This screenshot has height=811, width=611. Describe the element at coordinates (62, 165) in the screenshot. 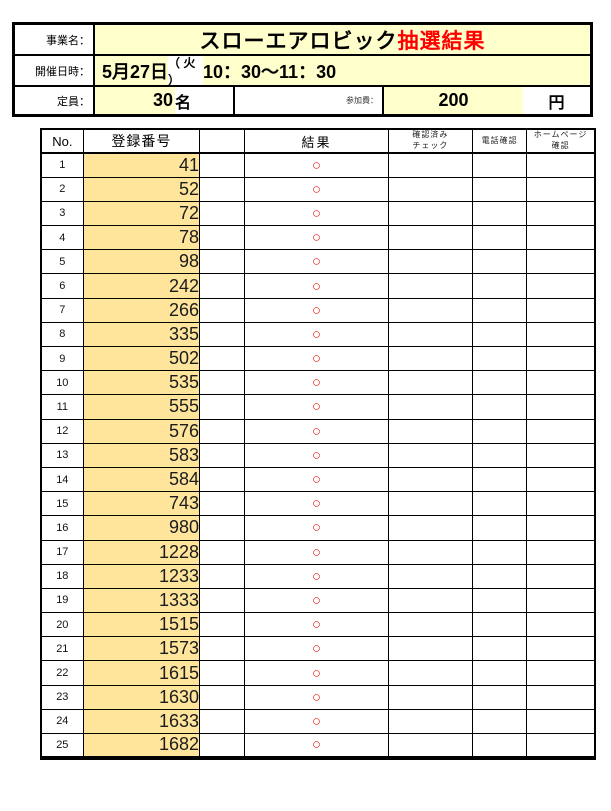

I see `row-number-cell: 1` at that location.